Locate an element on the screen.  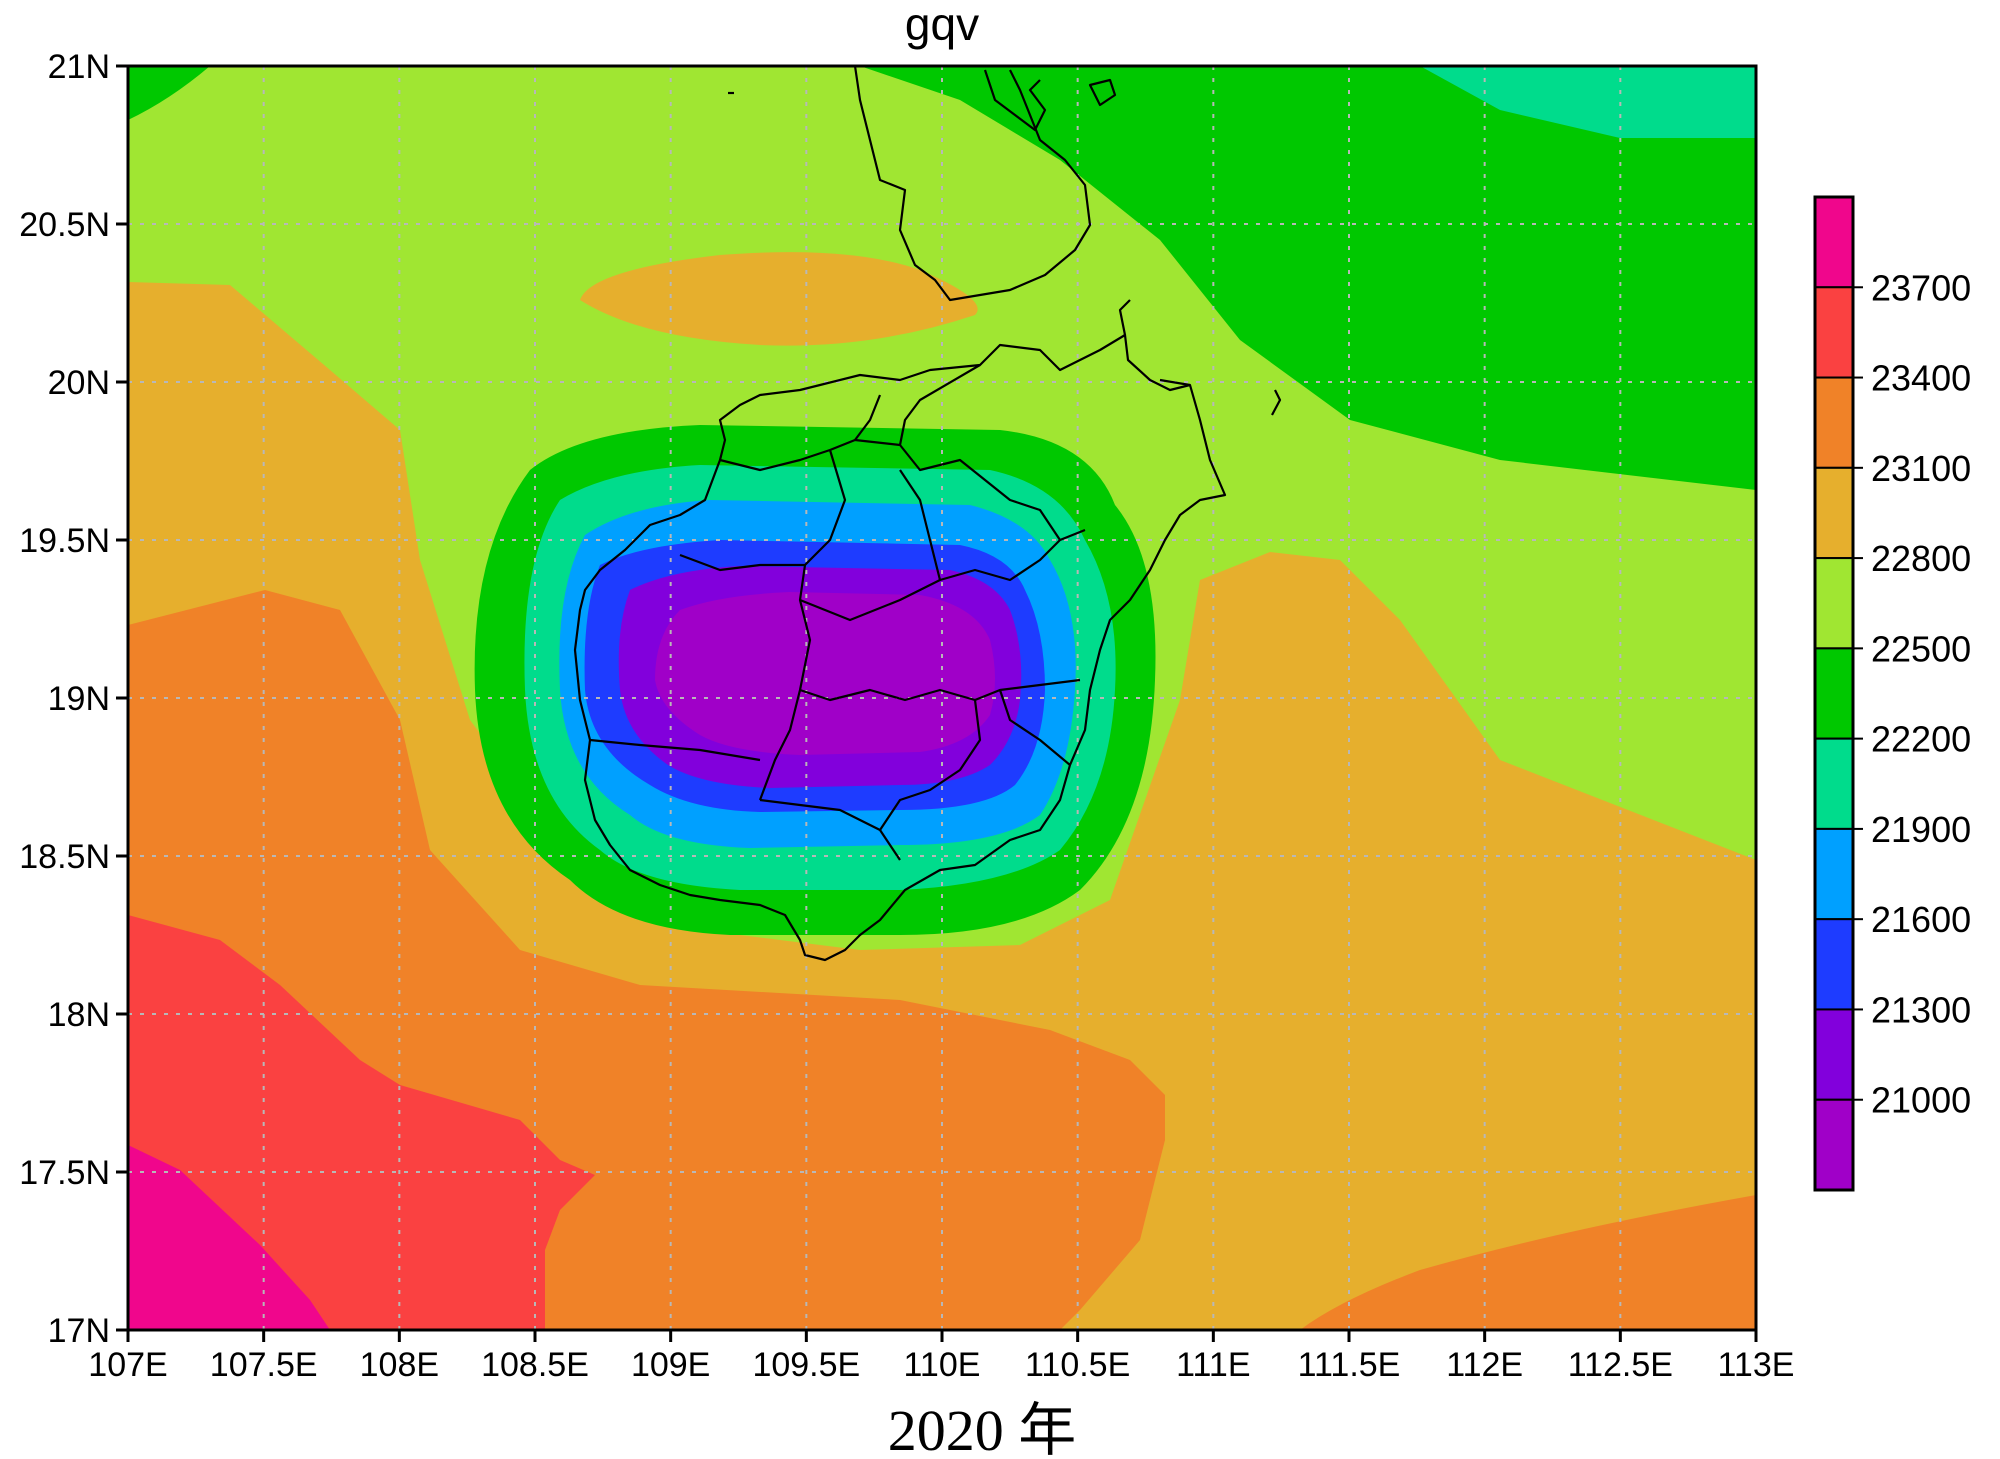
colorbar-label: 22200 is located at coordinates (1921, 739).